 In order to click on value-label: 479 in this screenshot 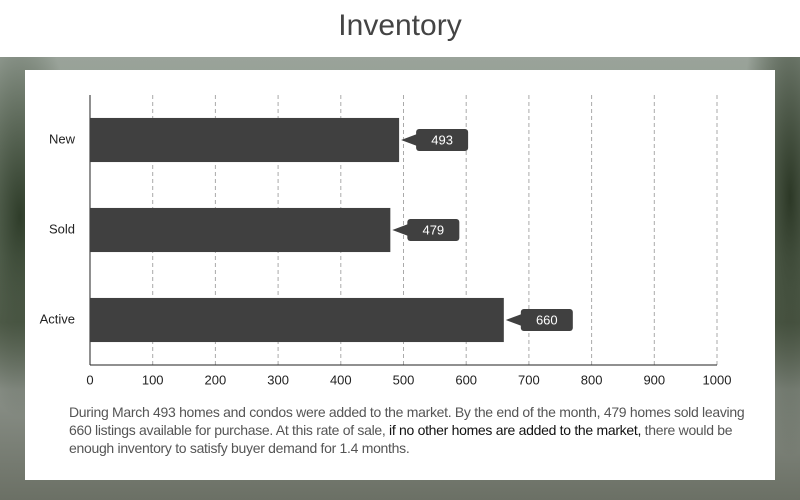, I will do `click(433, 229)`.